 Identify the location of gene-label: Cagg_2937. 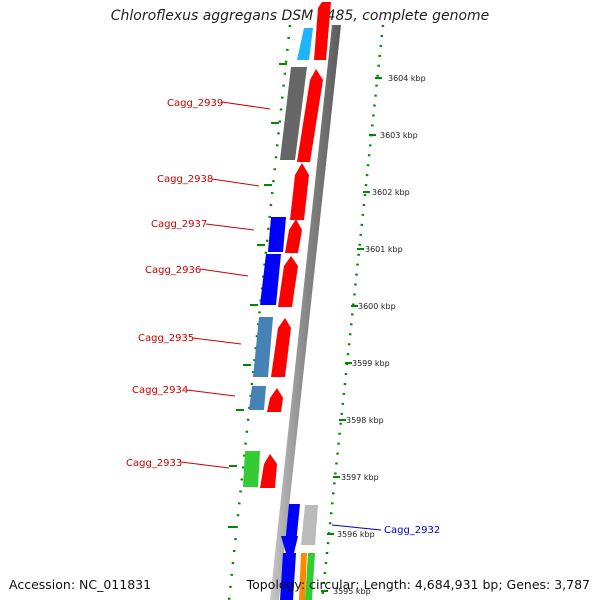
(179, 224).